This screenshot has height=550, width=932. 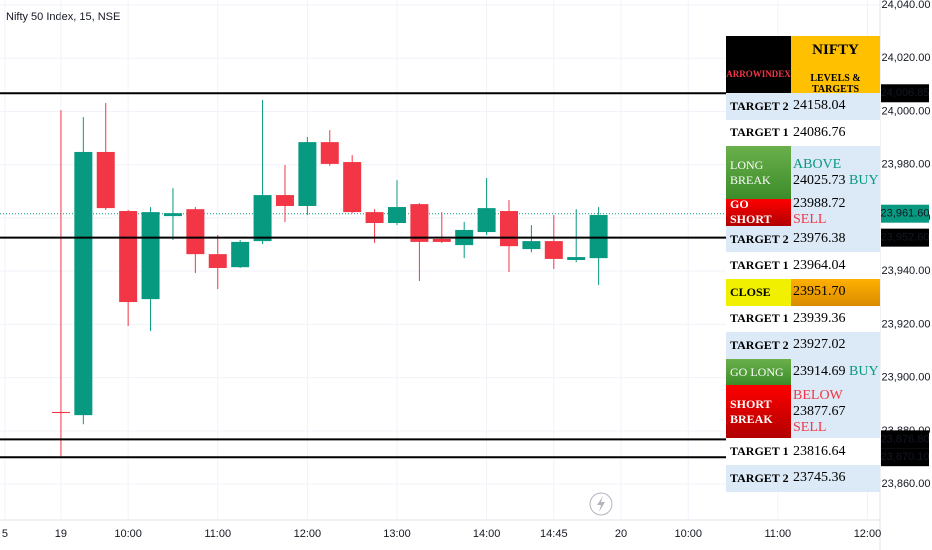 I want to click on x-tick-label: 19, so click(x=61, y=534).